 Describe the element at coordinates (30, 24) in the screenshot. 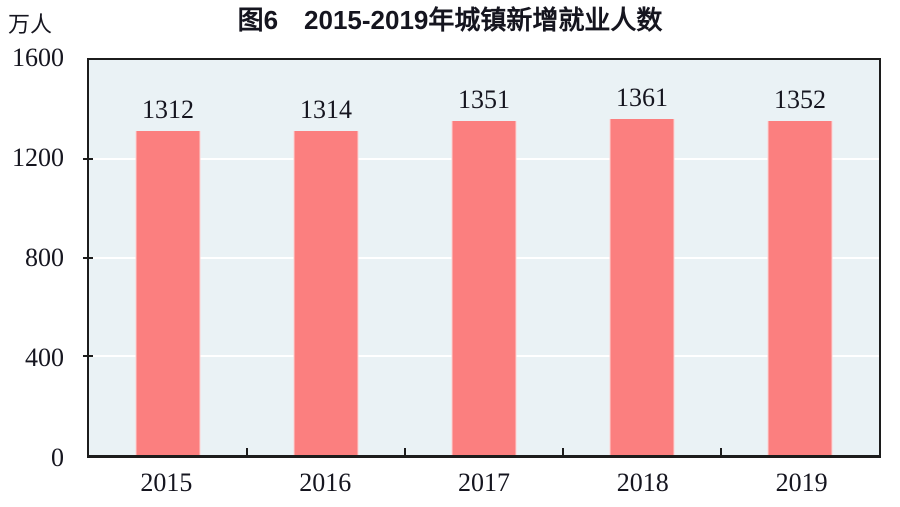

I see `y-axis-unit-label: 万人` at that location.